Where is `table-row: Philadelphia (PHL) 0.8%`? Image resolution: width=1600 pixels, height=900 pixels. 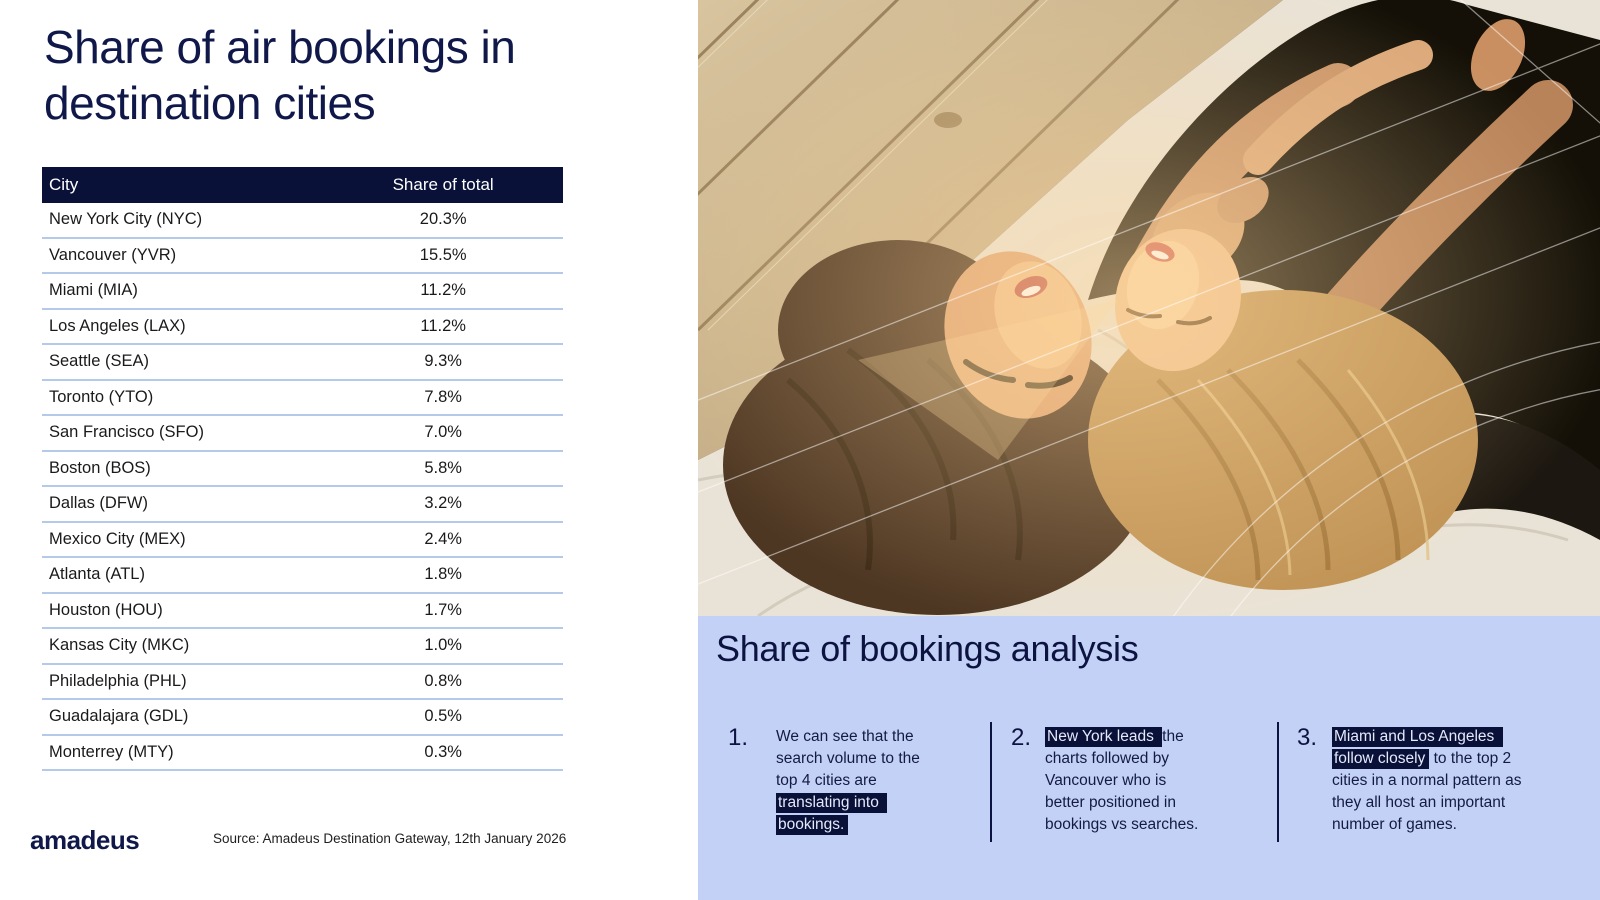
table-row: Philadelphia (PHL) 0.8% is located at coordinates (302, 682).